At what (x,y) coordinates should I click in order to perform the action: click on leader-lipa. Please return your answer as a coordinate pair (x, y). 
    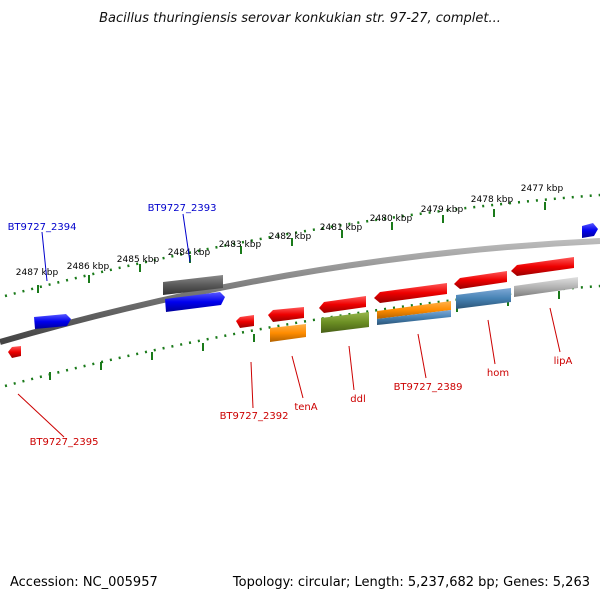
    Looking at the image, I should click on (555, 330).